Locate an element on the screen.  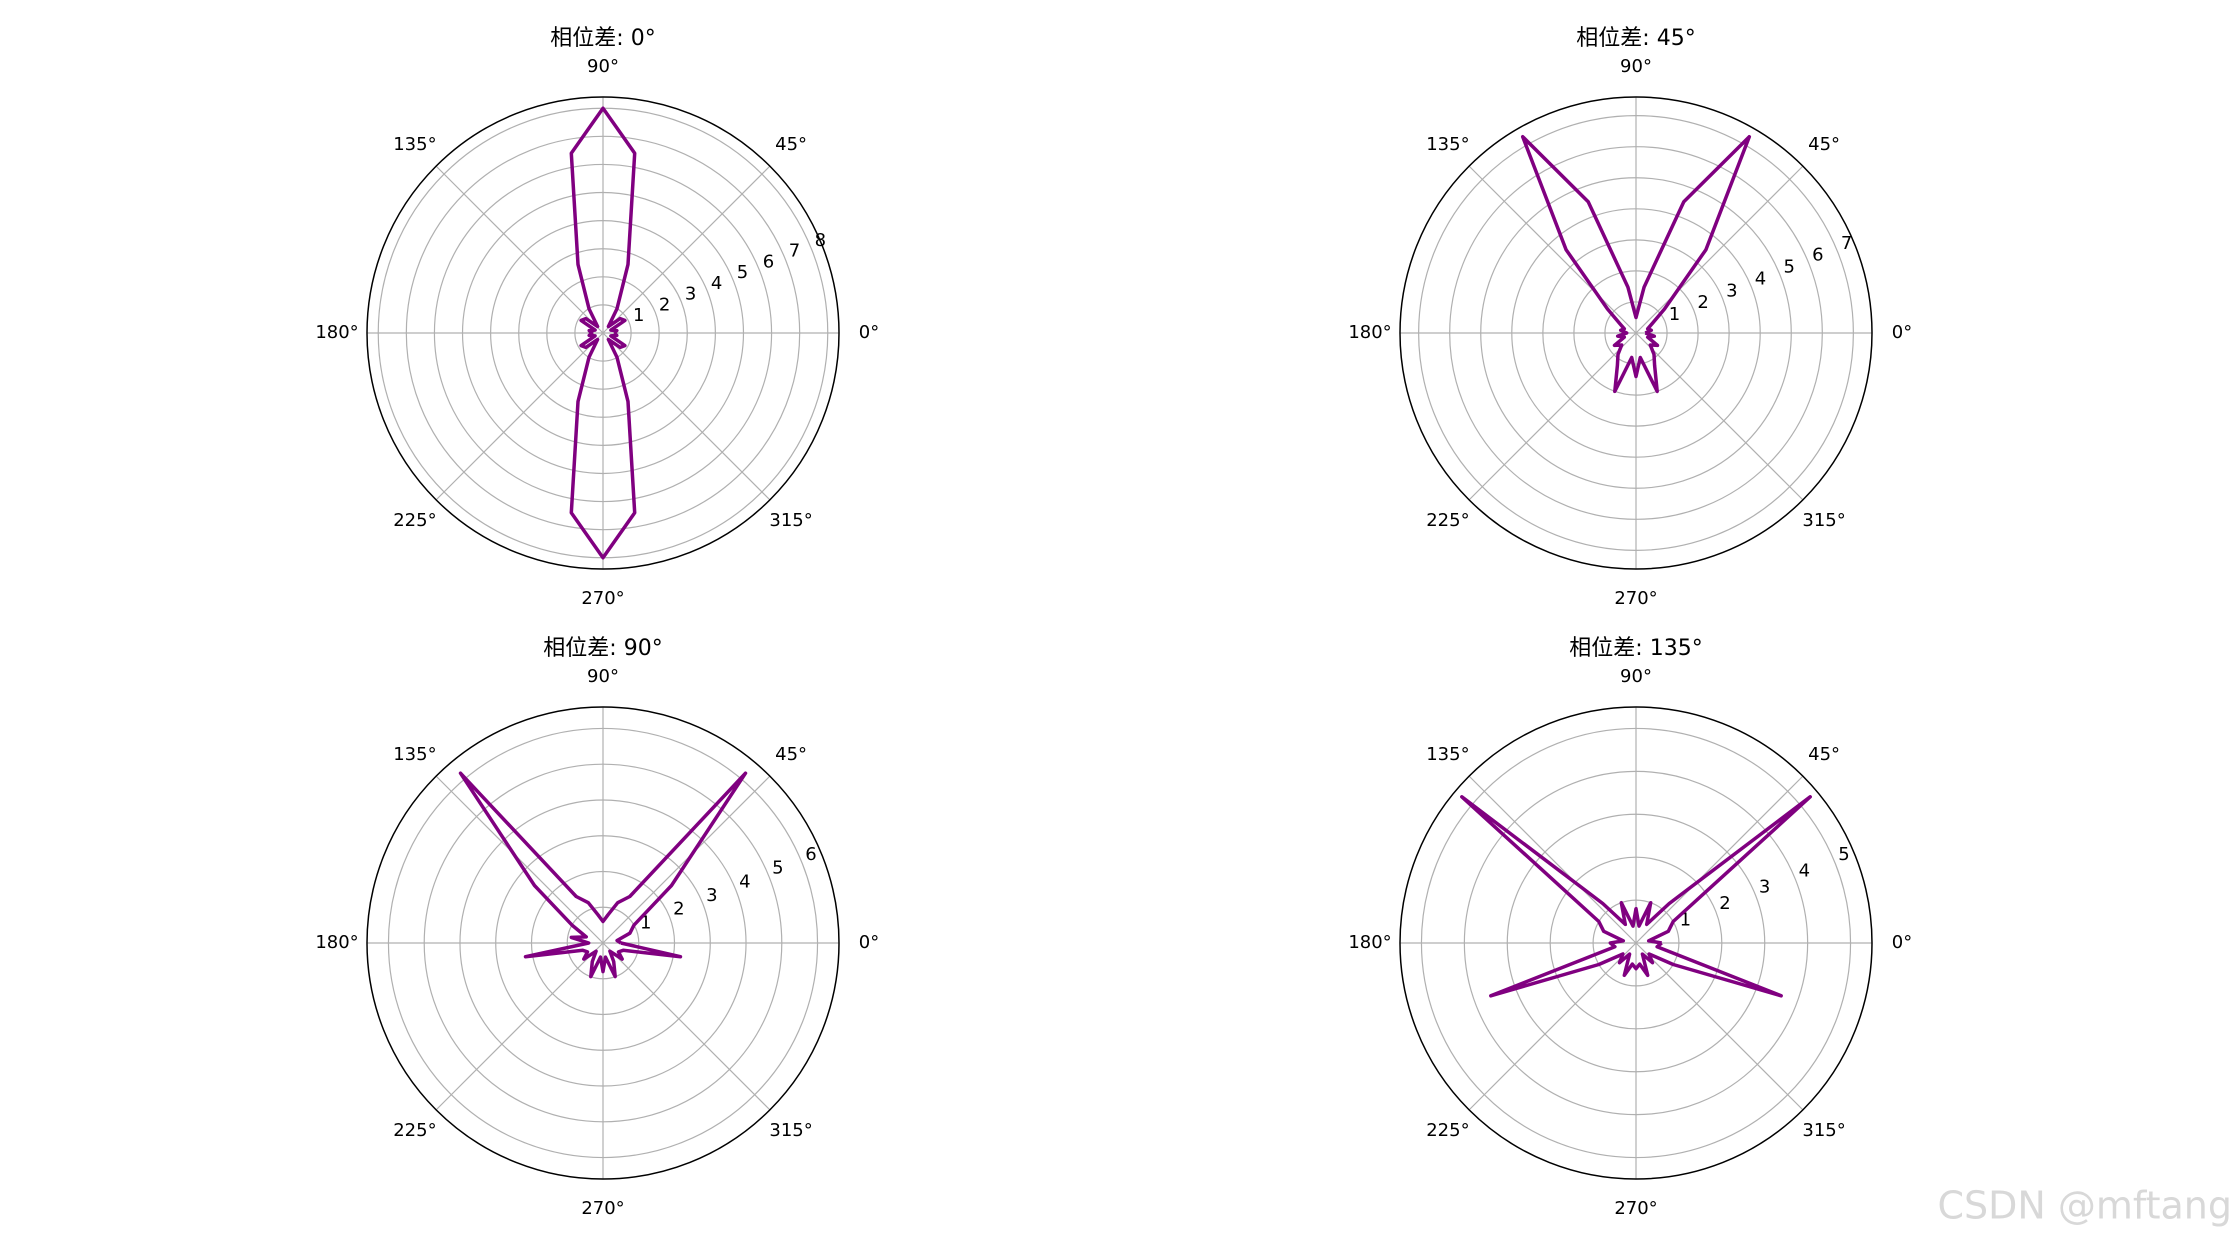
chart-title: 相位差: 0° is located at coordinates (602, 38).